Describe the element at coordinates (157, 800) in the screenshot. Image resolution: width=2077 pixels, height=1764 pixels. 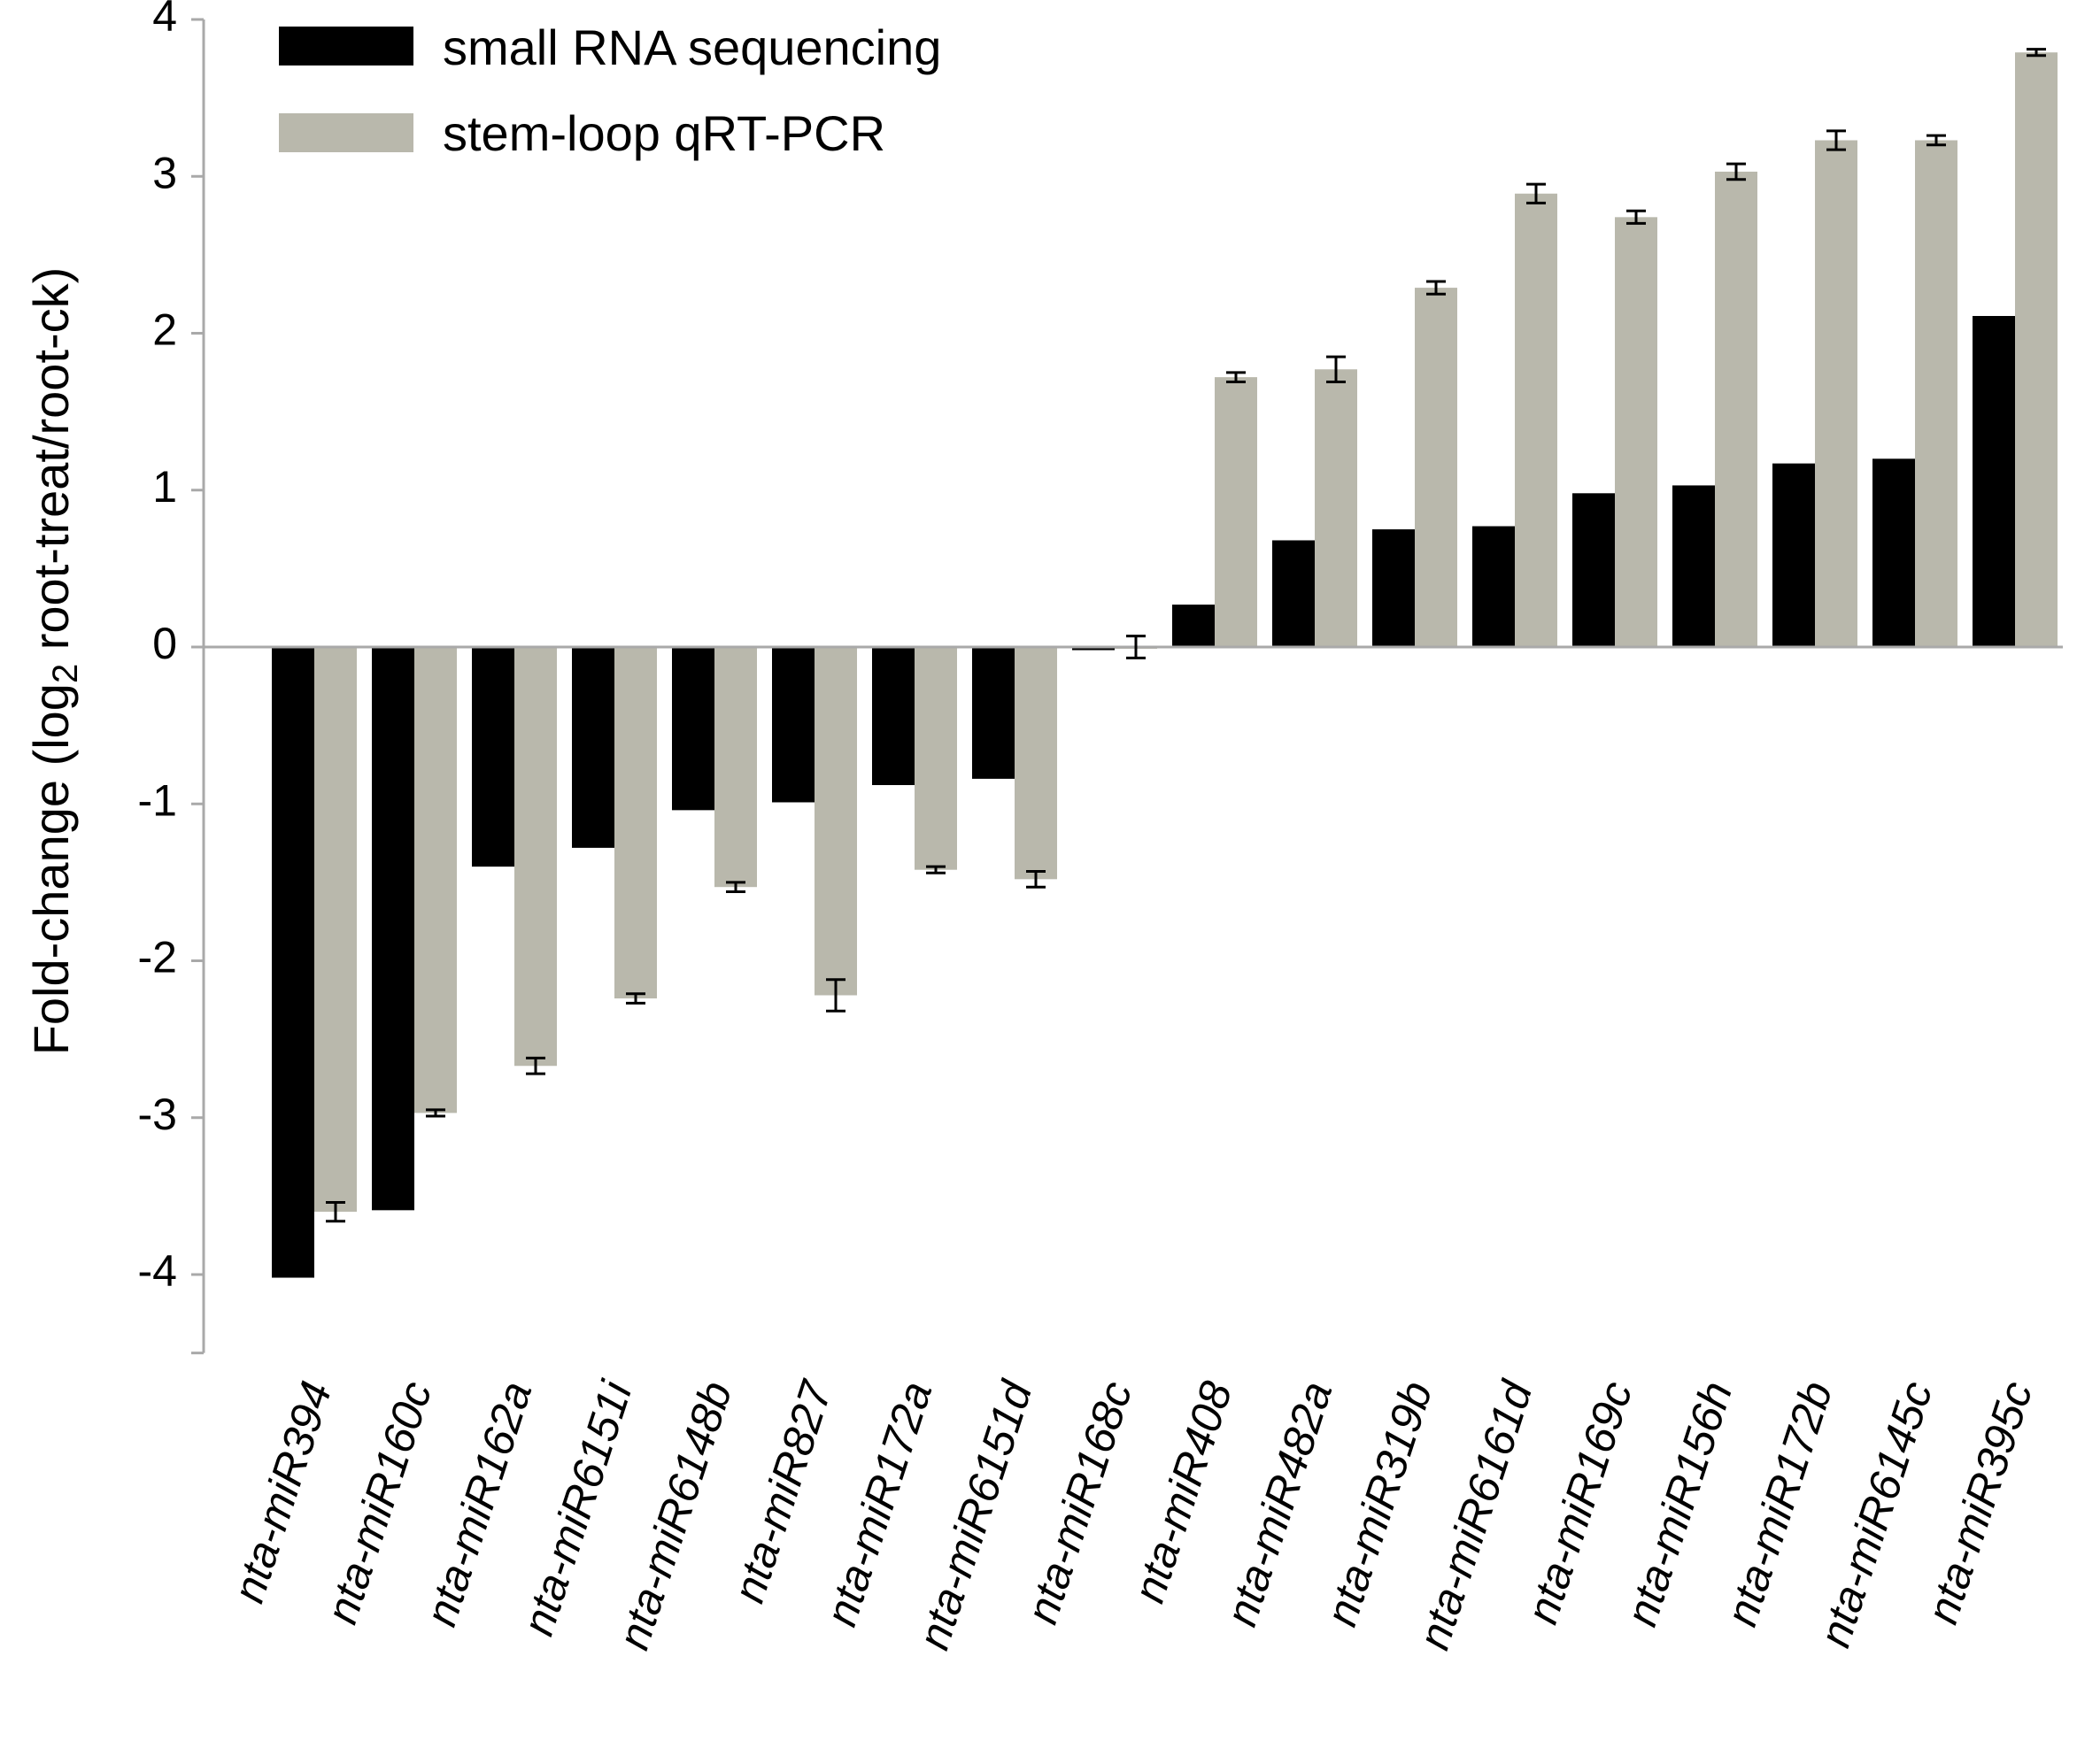
I see `y-tick-label: -1` at that location.